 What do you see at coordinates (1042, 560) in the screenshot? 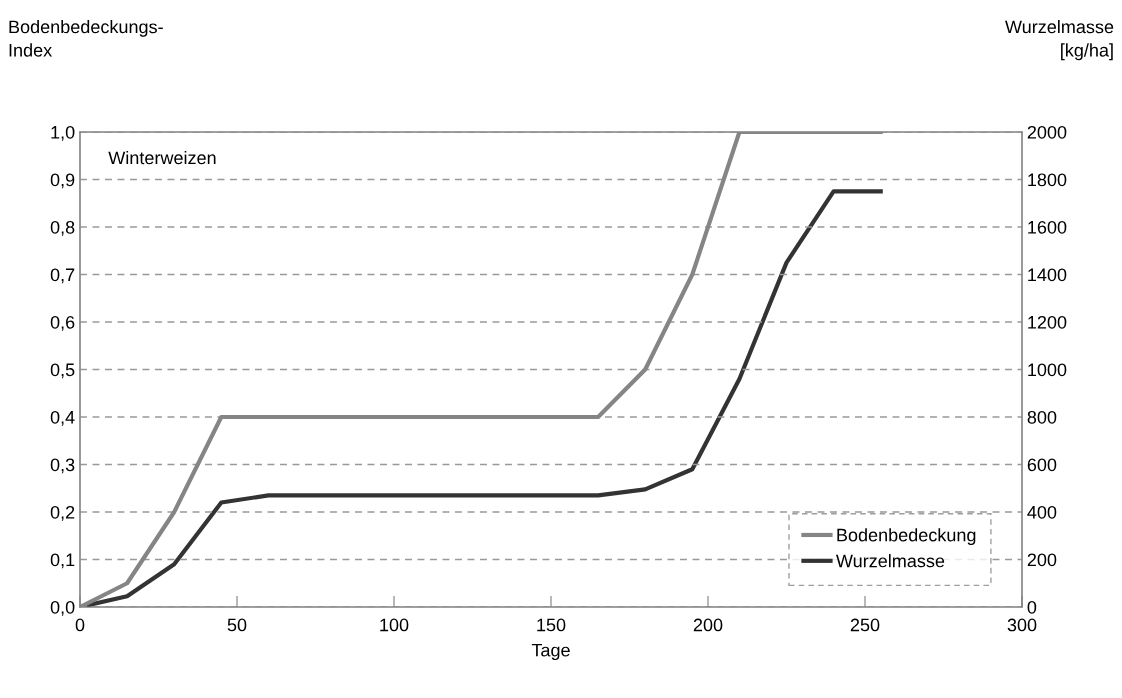
I see `y2-tick-label: 200` at bounding box center [1042, 560].